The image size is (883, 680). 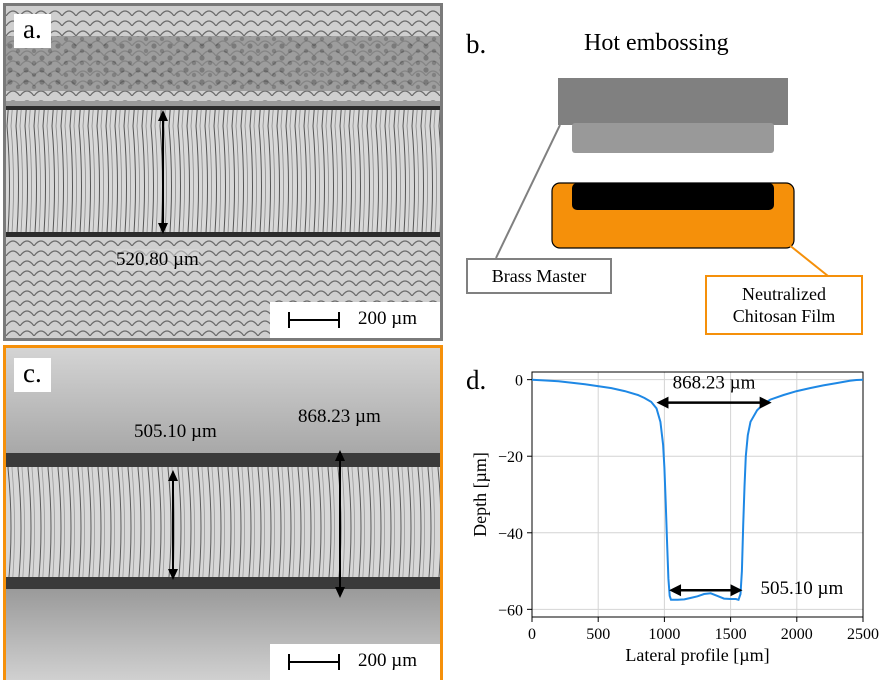 I want to click on panel-a-measurement: 520.80 µm, so click(x=157, y=260).